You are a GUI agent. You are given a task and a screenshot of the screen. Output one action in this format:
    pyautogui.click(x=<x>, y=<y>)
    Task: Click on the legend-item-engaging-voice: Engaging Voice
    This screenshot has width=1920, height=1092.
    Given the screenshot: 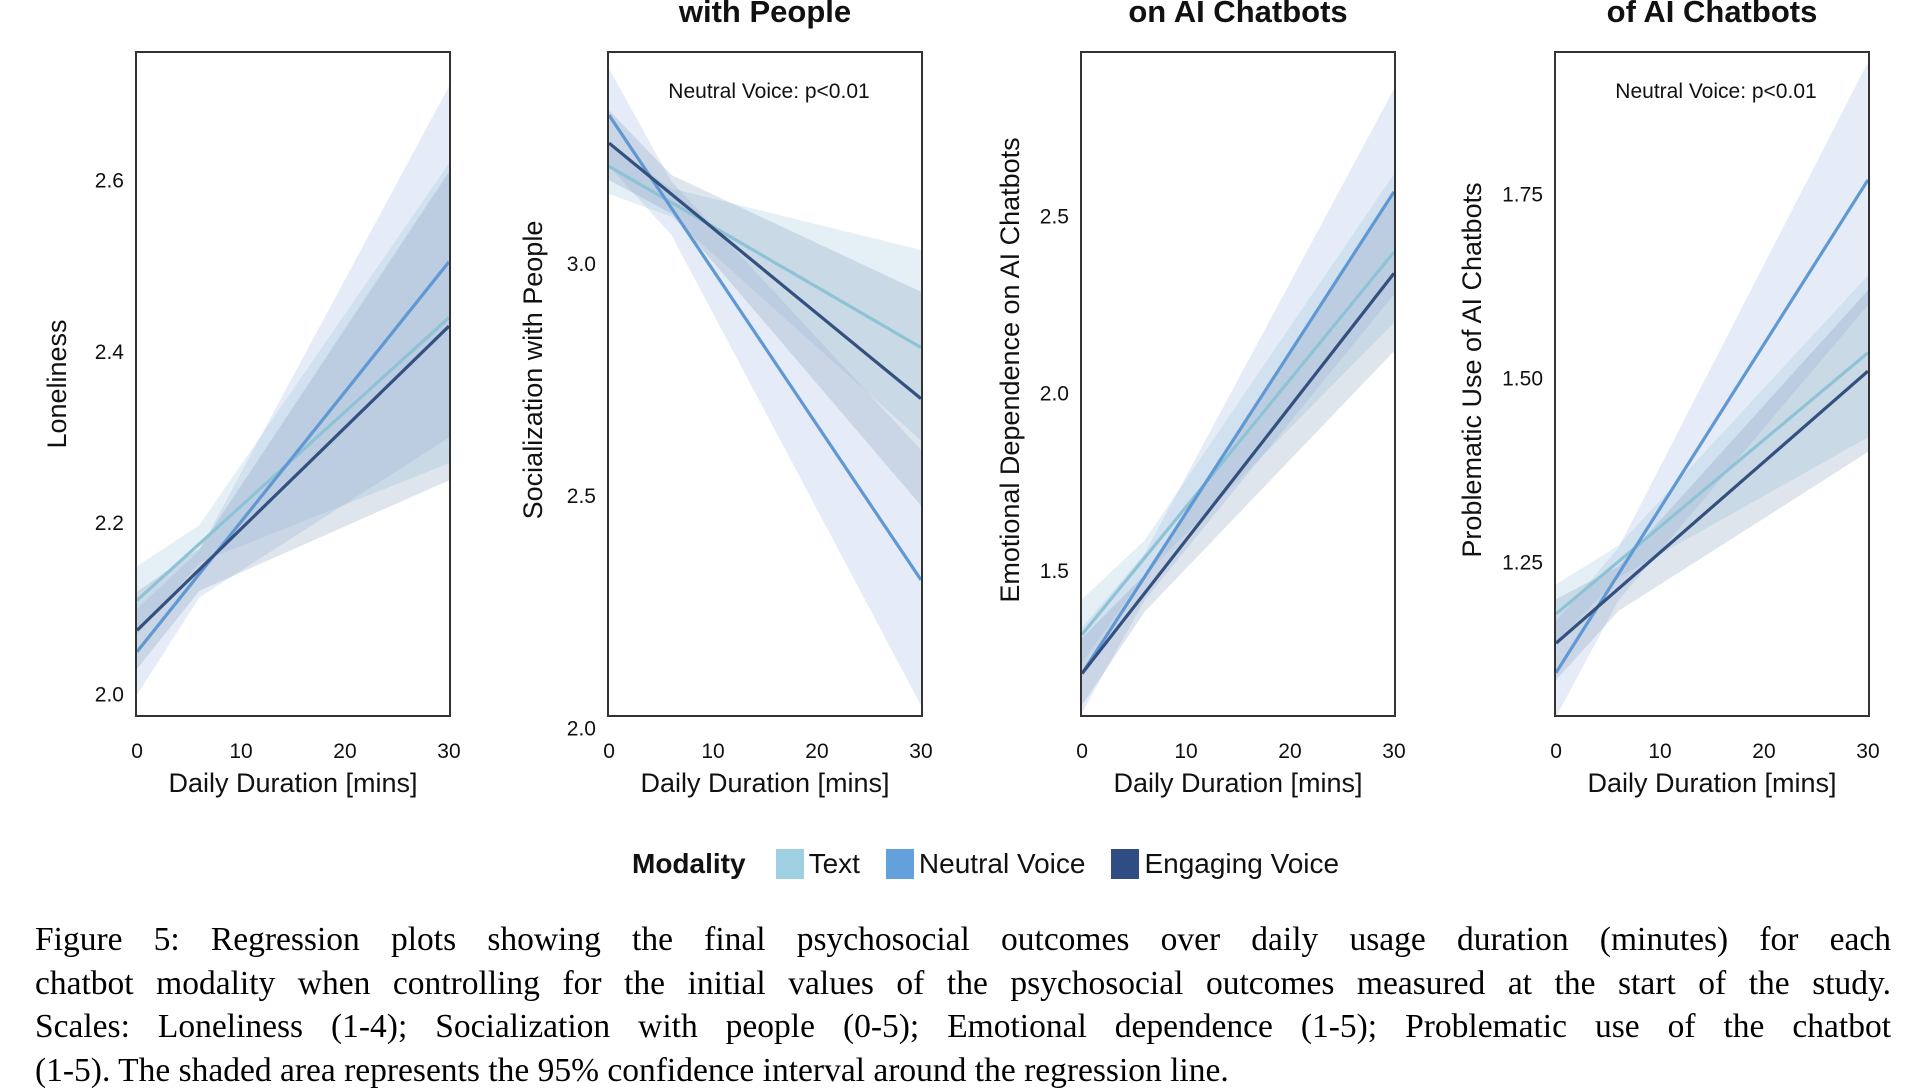 What is the action you would take?
    pyautogui.click(x=1225, y=864)
    